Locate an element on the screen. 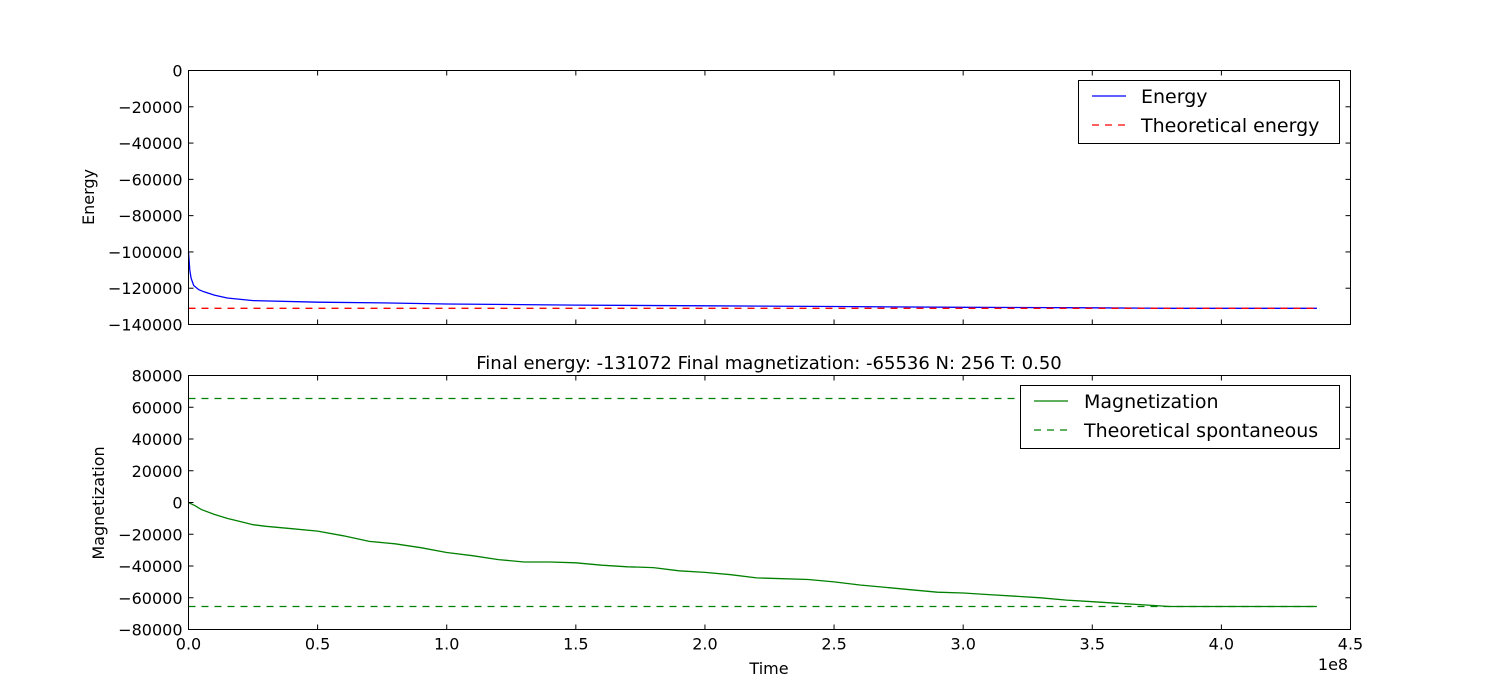 This screenshot has width=1500, height=700. magnetization-y-tick-label: 20000 is located at coordinates (157, 471).